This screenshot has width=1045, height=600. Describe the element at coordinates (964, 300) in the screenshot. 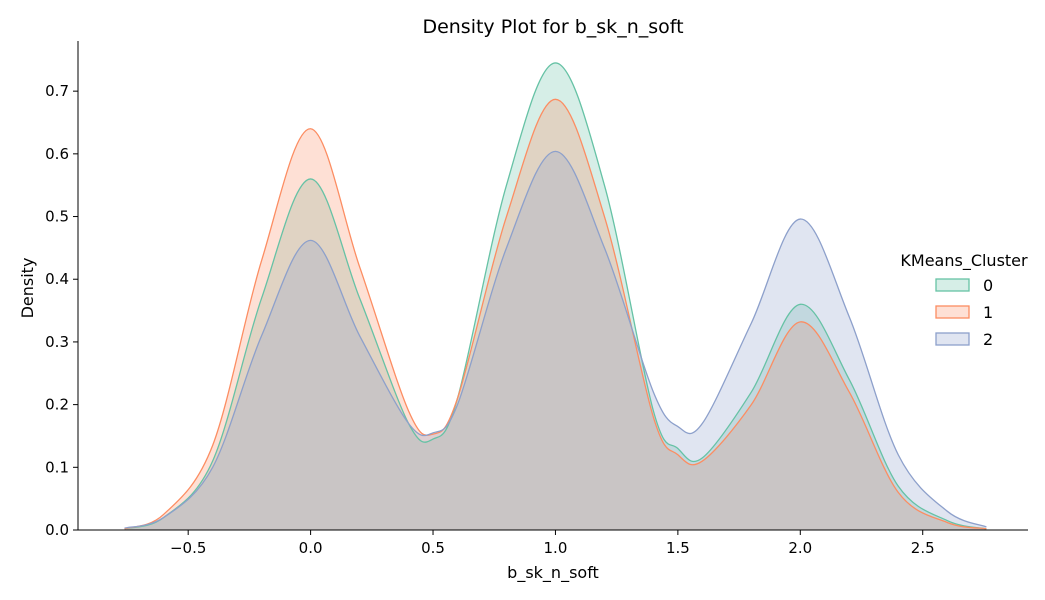

I see `legend: KMeans_Cluster 0 1 2` at that location.